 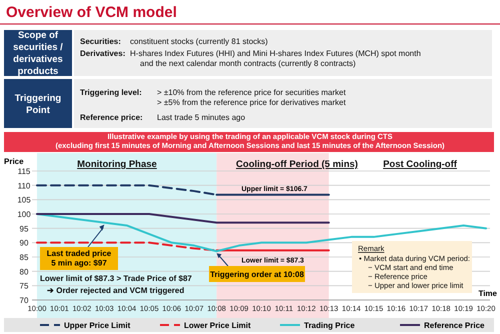 What do you see at coordinates (116, 278) in the screenshot?
I see `annotation: Lower limit of $87.3 > Trade Price of $87` at bounding box center [116, 278].